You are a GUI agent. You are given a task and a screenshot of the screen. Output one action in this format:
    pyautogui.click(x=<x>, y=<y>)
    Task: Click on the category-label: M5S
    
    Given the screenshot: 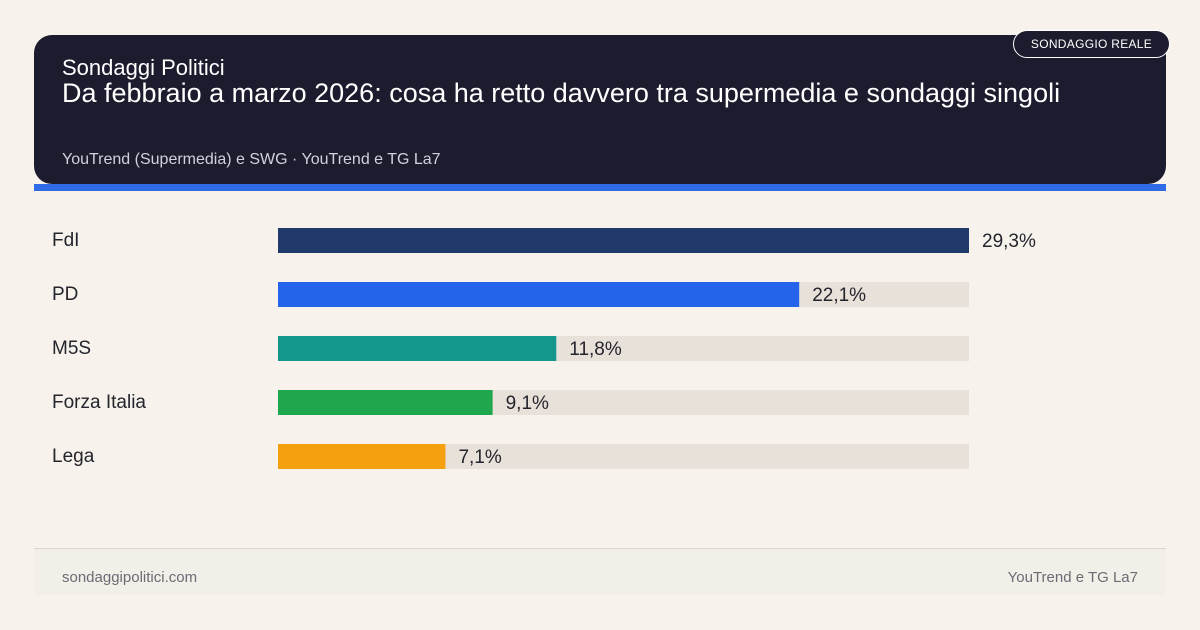 What is the action you would take?
    pyautogui.click(x=71, y=348)
    